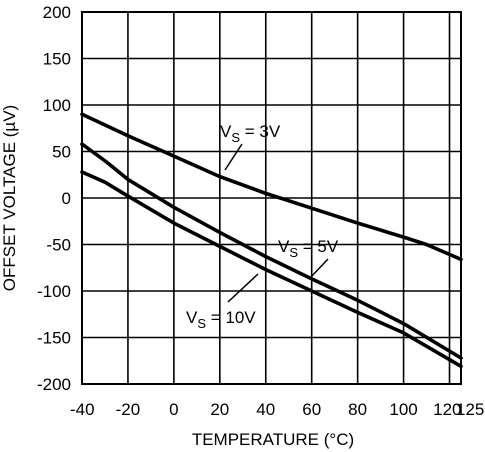 The height and width of the screenshot is (452, 485). Describe the element at coordinates (447, 409) in the screenshot. I see `x-tick-label: 120` at that location.